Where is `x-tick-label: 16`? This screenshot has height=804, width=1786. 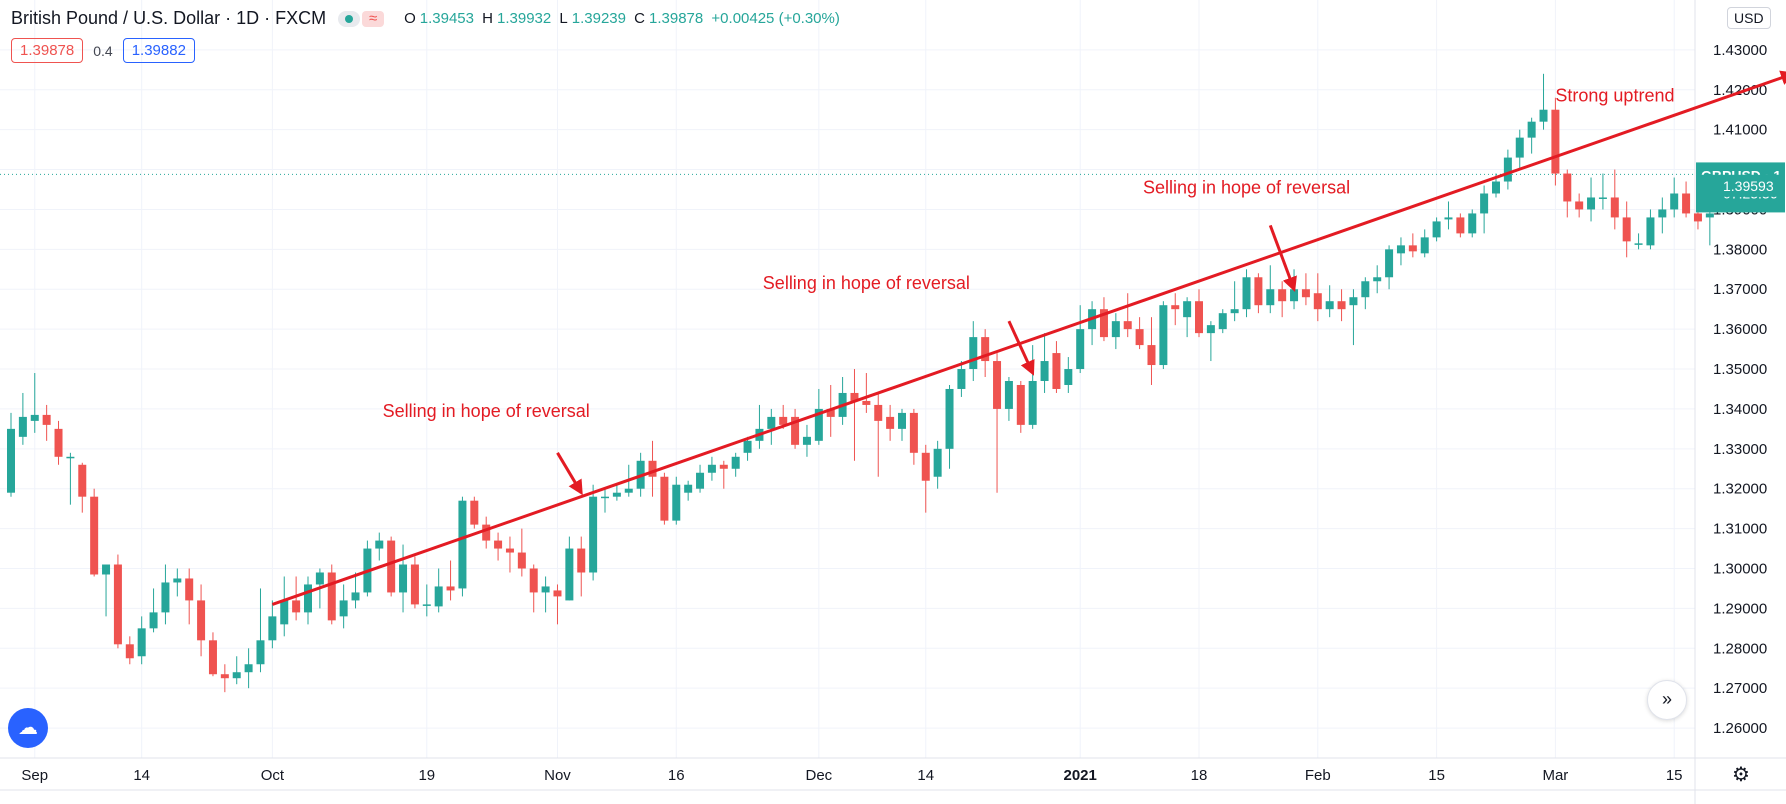
x-tick-label: 16 is located at coordinates (676, 775).